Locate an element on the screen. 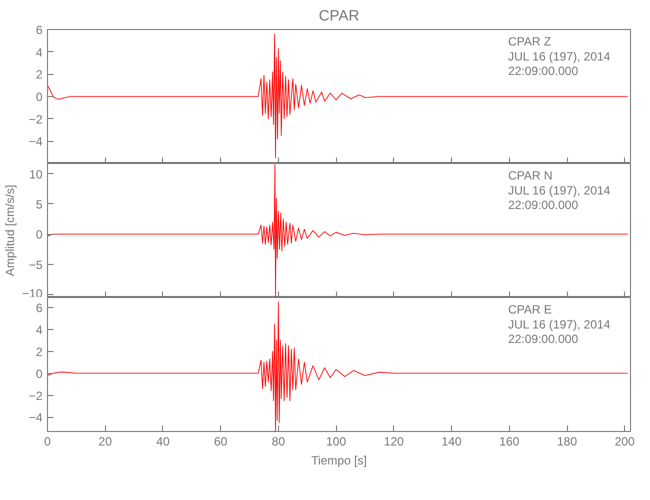 Image resolution: width=650 pixels, height=500 pixels. x-tick-label: 0 is located at coordinates (48, 441).